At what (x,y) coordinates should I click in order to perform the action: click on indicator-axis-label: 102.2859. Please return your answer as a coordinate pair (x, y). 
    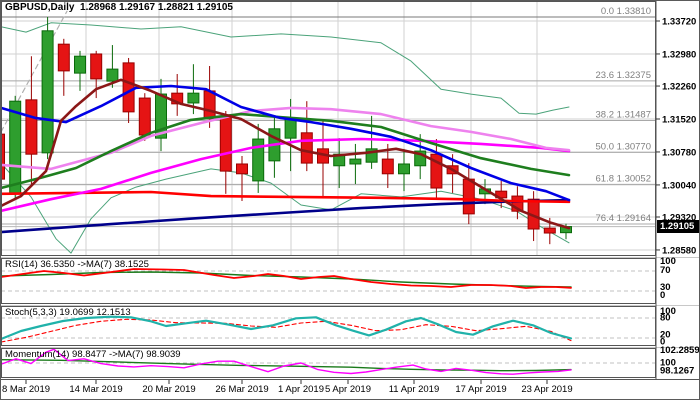
    Looking at the image, I should click on (680, 350).